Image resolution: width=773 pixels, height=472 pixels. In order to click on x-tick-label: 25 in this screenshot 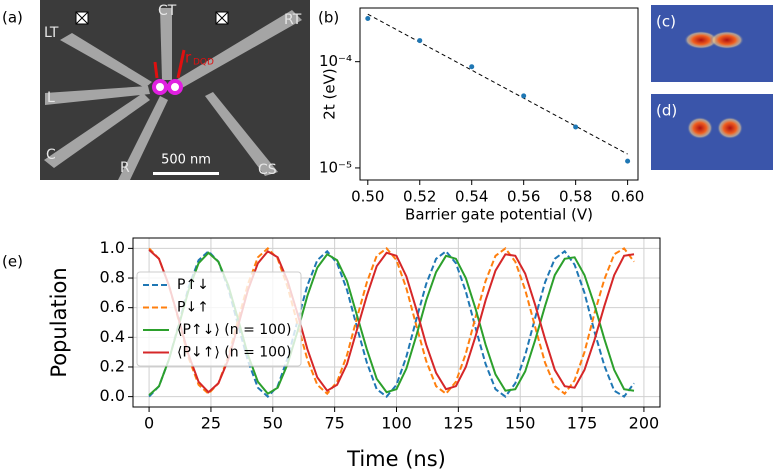, I will do `click(211, 423)`.